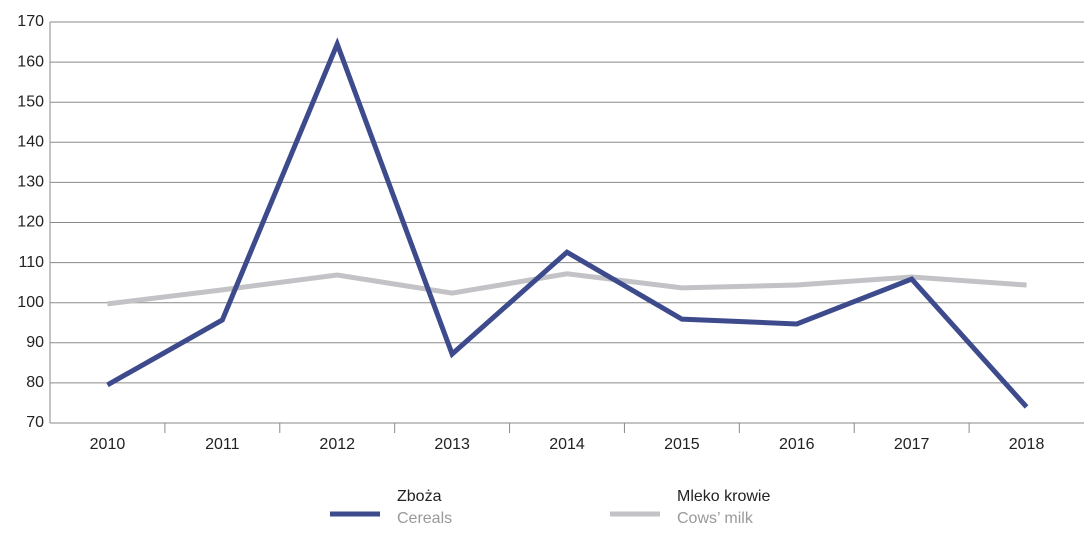 The height and width of the screenshot is (534, 1088). I want to click on y-tick-label: 100, so click(30, 302).